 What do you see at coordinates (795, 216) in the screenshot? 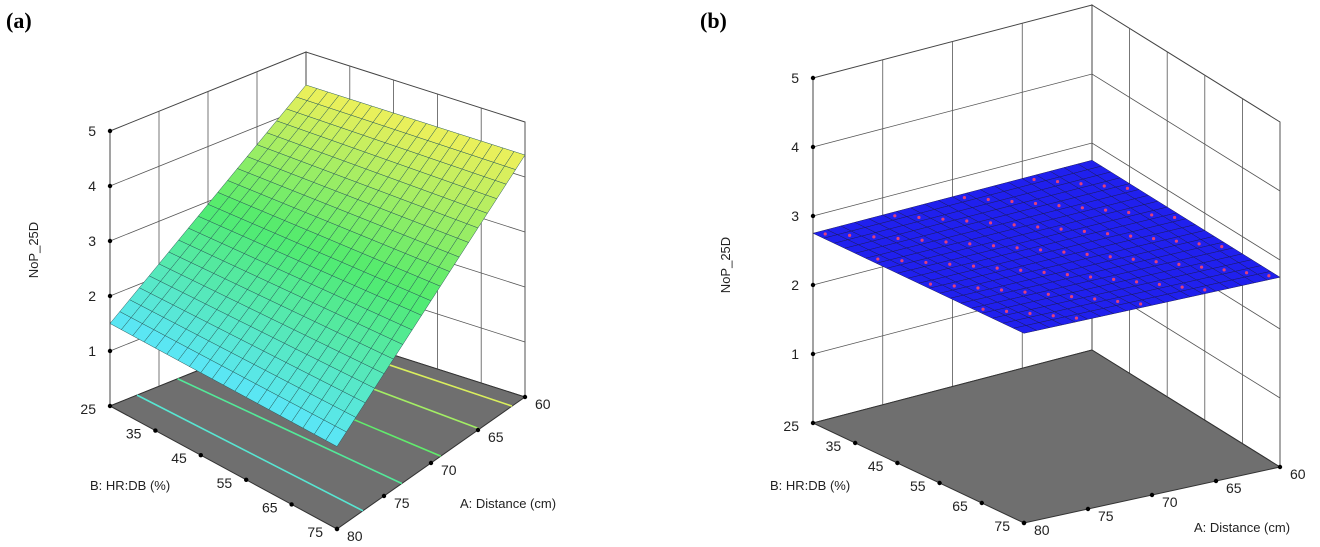
I see `z-tick-label: 3` at bounding box center [795, 216].